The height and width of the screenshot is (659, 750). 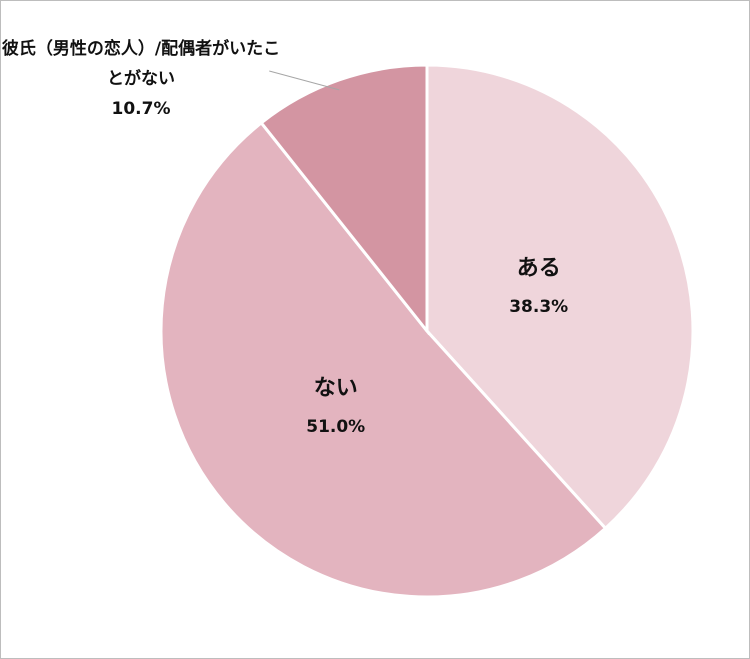 What do you see at coordinates (344, 199) in the screenshot?
I see `pie-slice` at bounding box center [344, 199].